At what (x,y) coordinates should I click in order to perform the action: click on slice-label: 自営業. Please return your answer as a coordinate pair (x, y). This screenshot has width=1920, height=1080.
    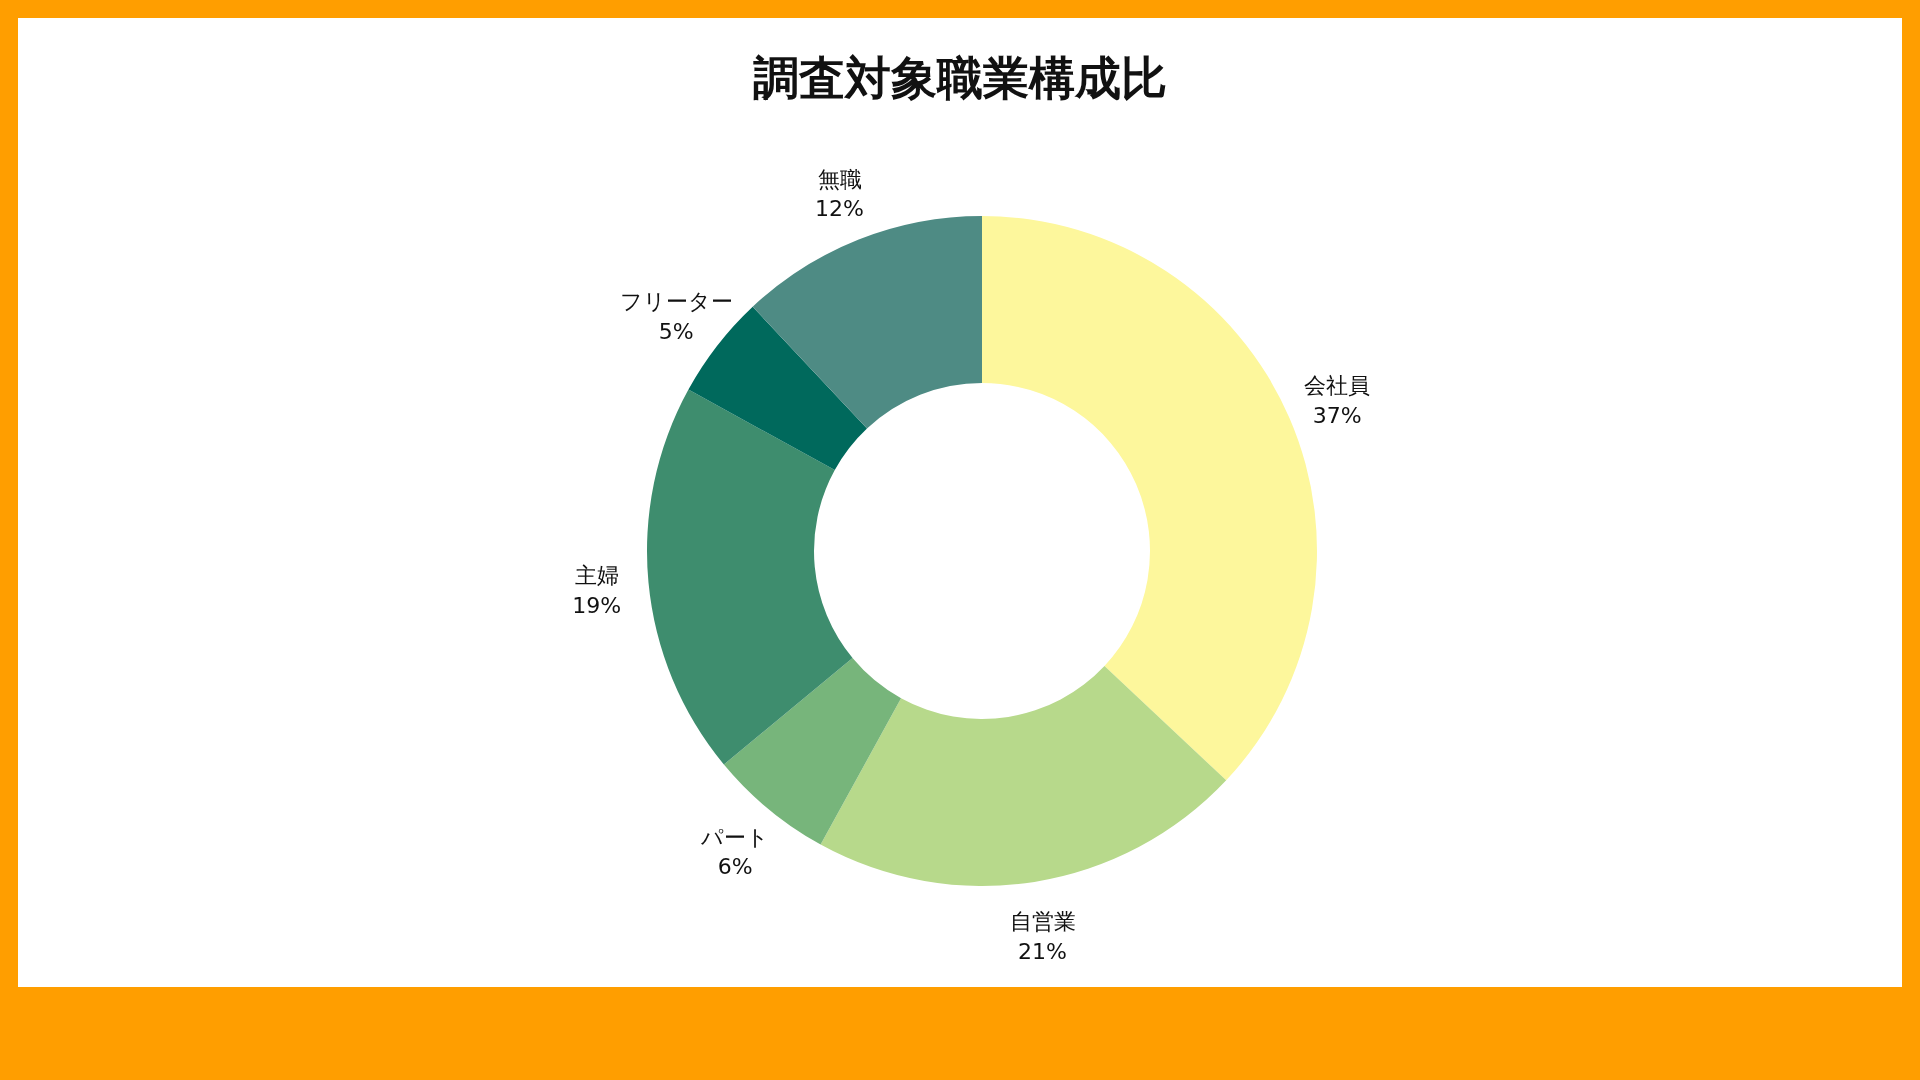
    Looking at the image, I should click on (1042, 921).